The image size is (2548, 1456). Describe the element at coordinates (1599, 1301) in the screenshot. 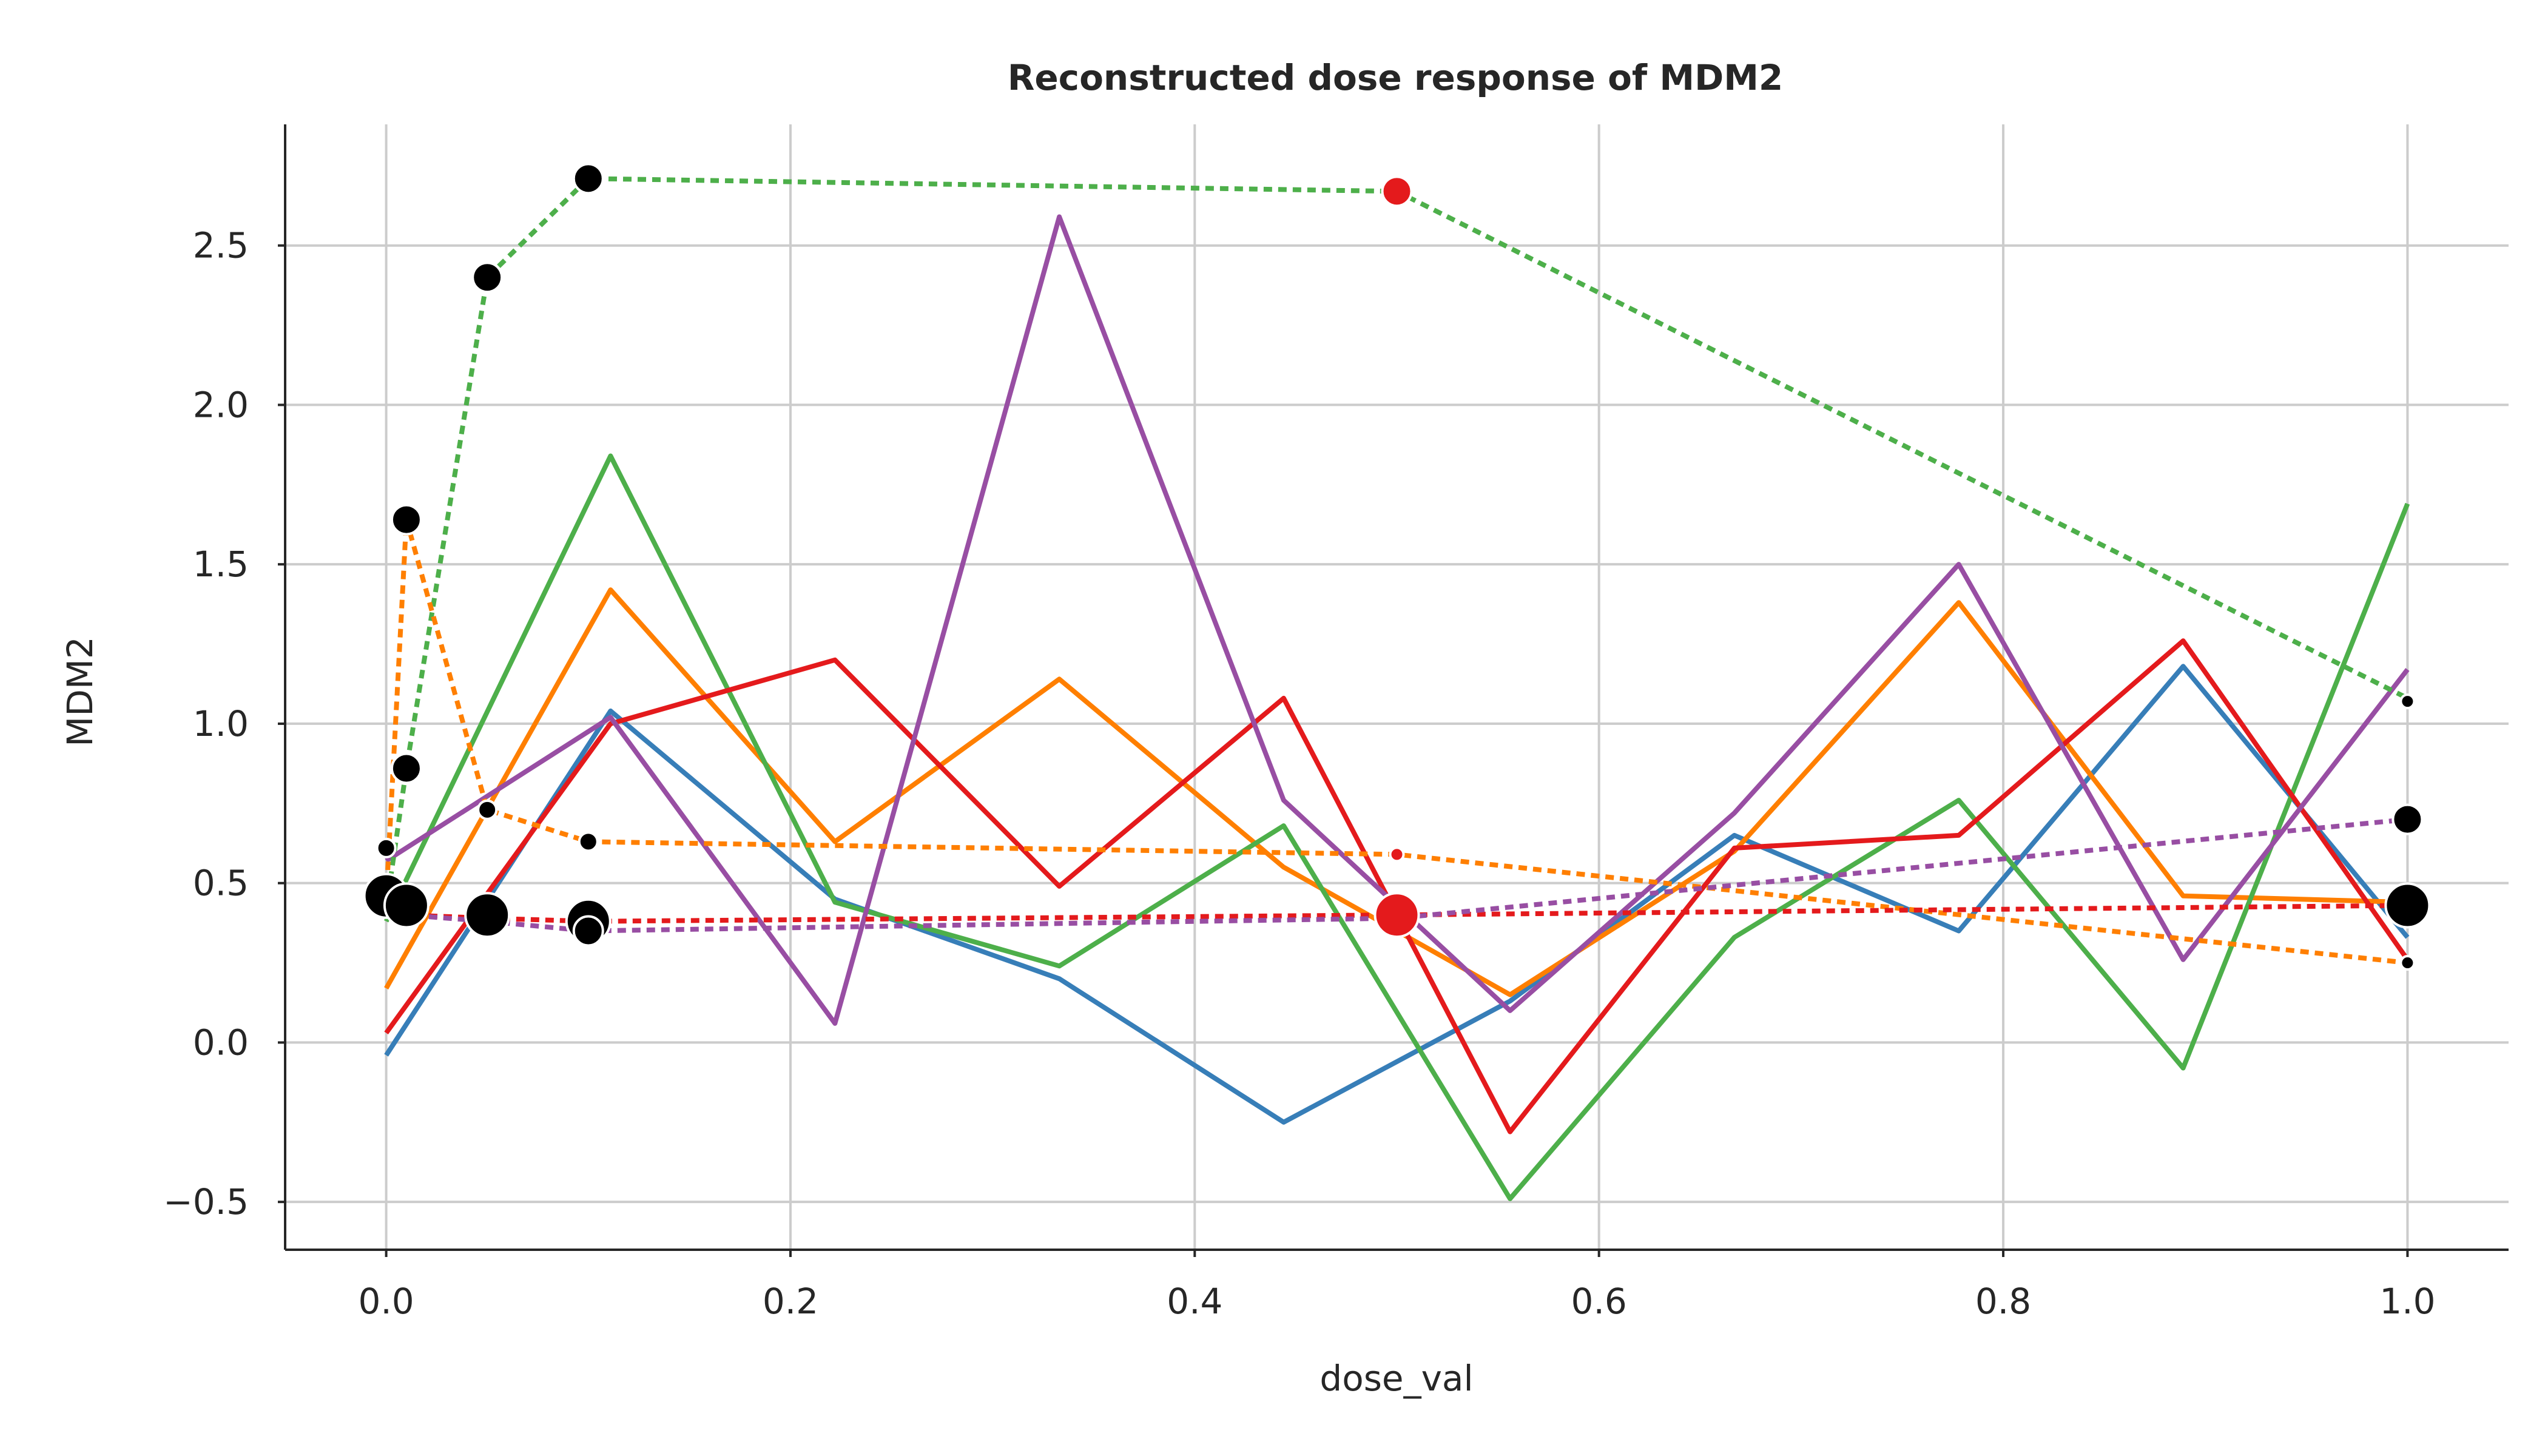

I see `x-tick-label: 0.6` at that location.